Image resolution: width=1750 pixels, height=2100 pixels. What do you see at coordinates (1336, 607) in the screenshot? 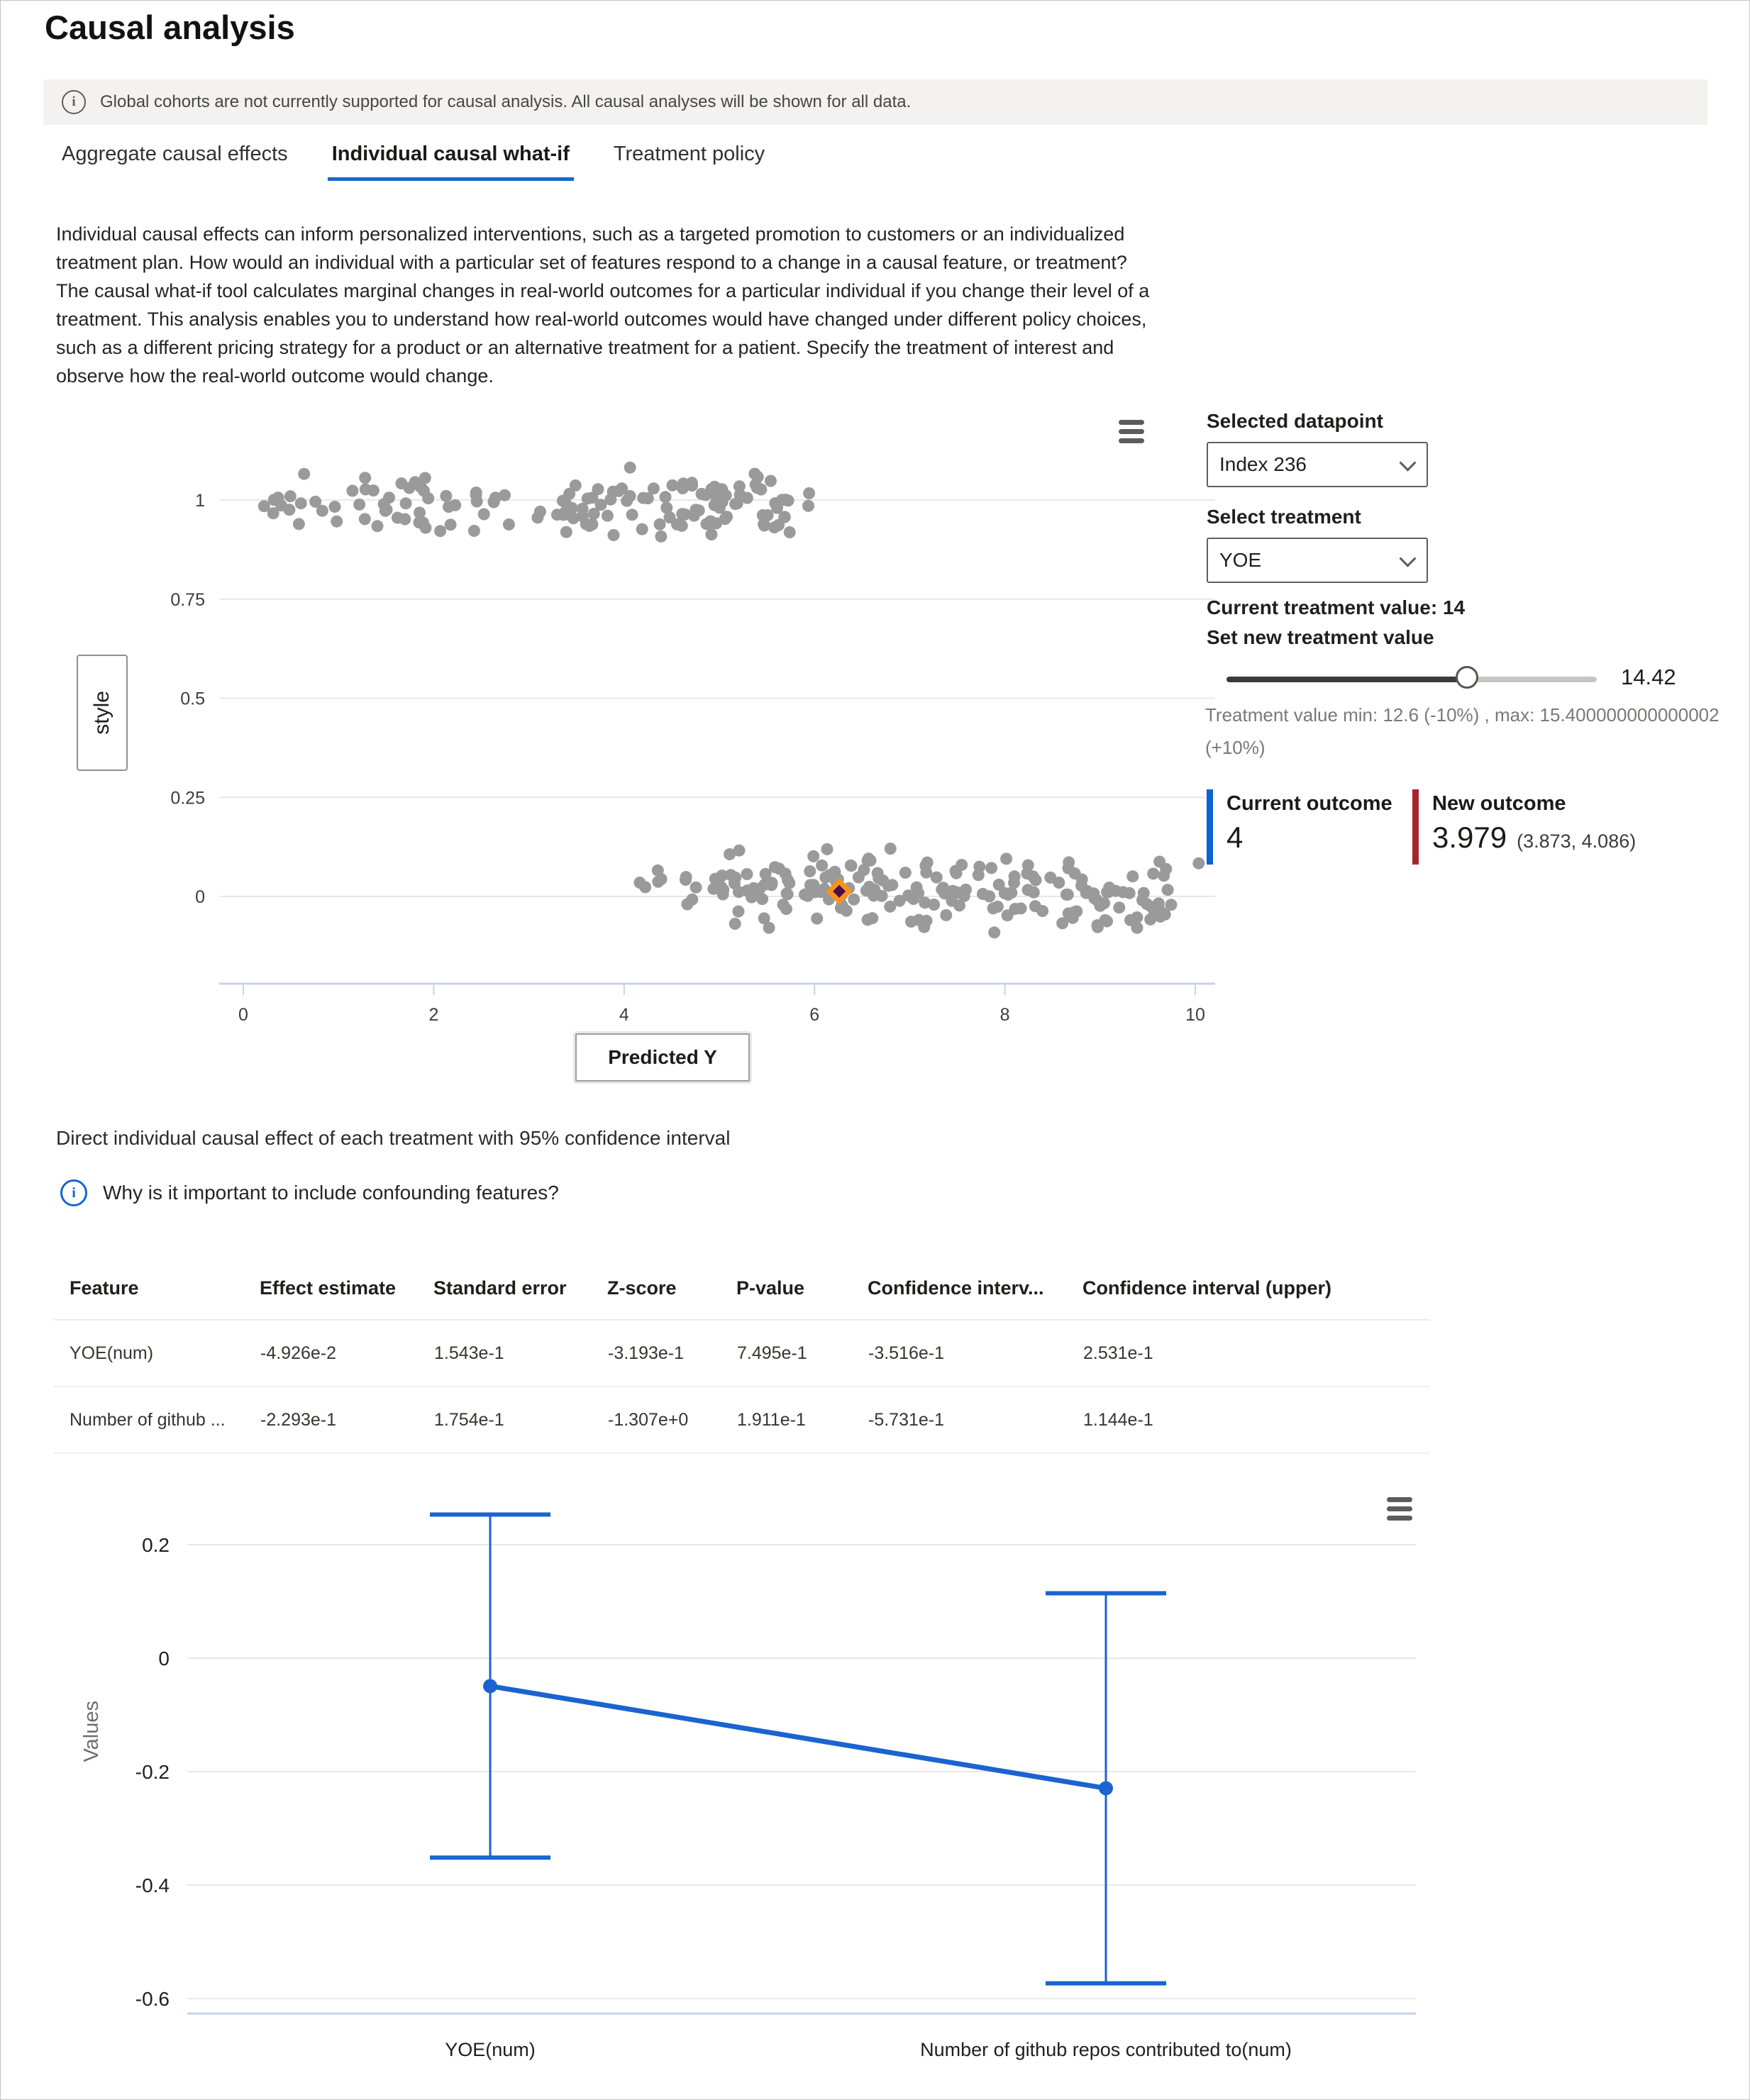
I see `current-treatment-value-label: Current treatment value: 14` at bounding box center [1336, 607].